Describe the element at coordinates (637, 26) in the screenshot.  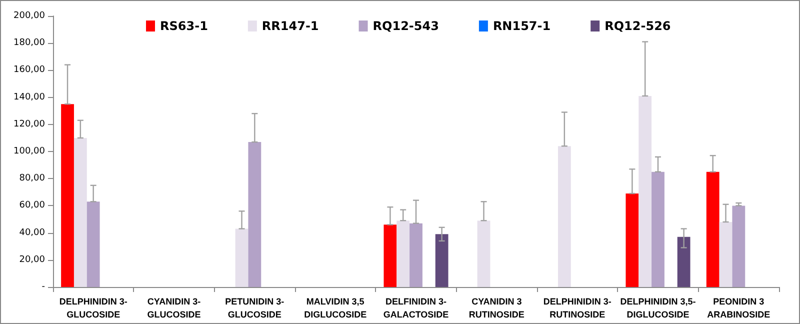
I see `legend-label: RQ12-526` at that location.